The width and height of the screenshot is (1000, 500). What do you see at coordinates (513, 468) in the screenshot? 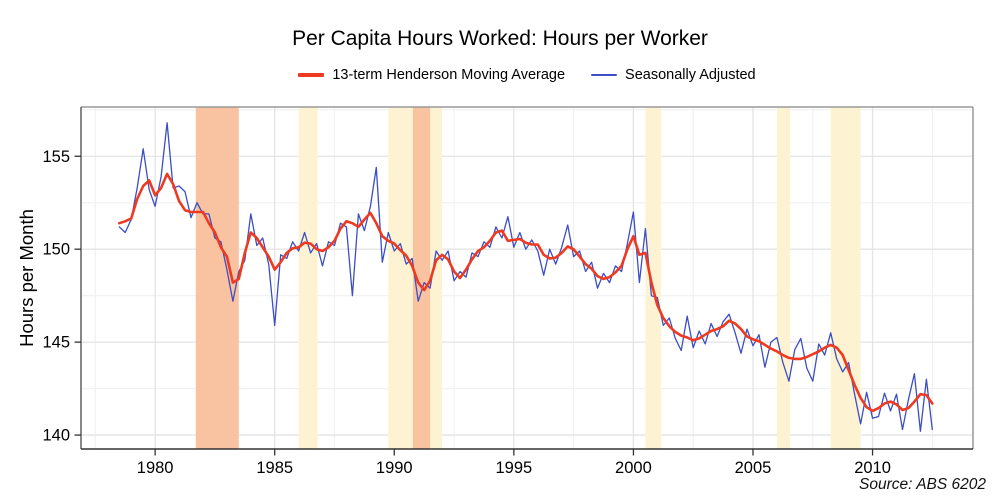
I see `x-tick-label: 1995` at bounding box center [513, 468].